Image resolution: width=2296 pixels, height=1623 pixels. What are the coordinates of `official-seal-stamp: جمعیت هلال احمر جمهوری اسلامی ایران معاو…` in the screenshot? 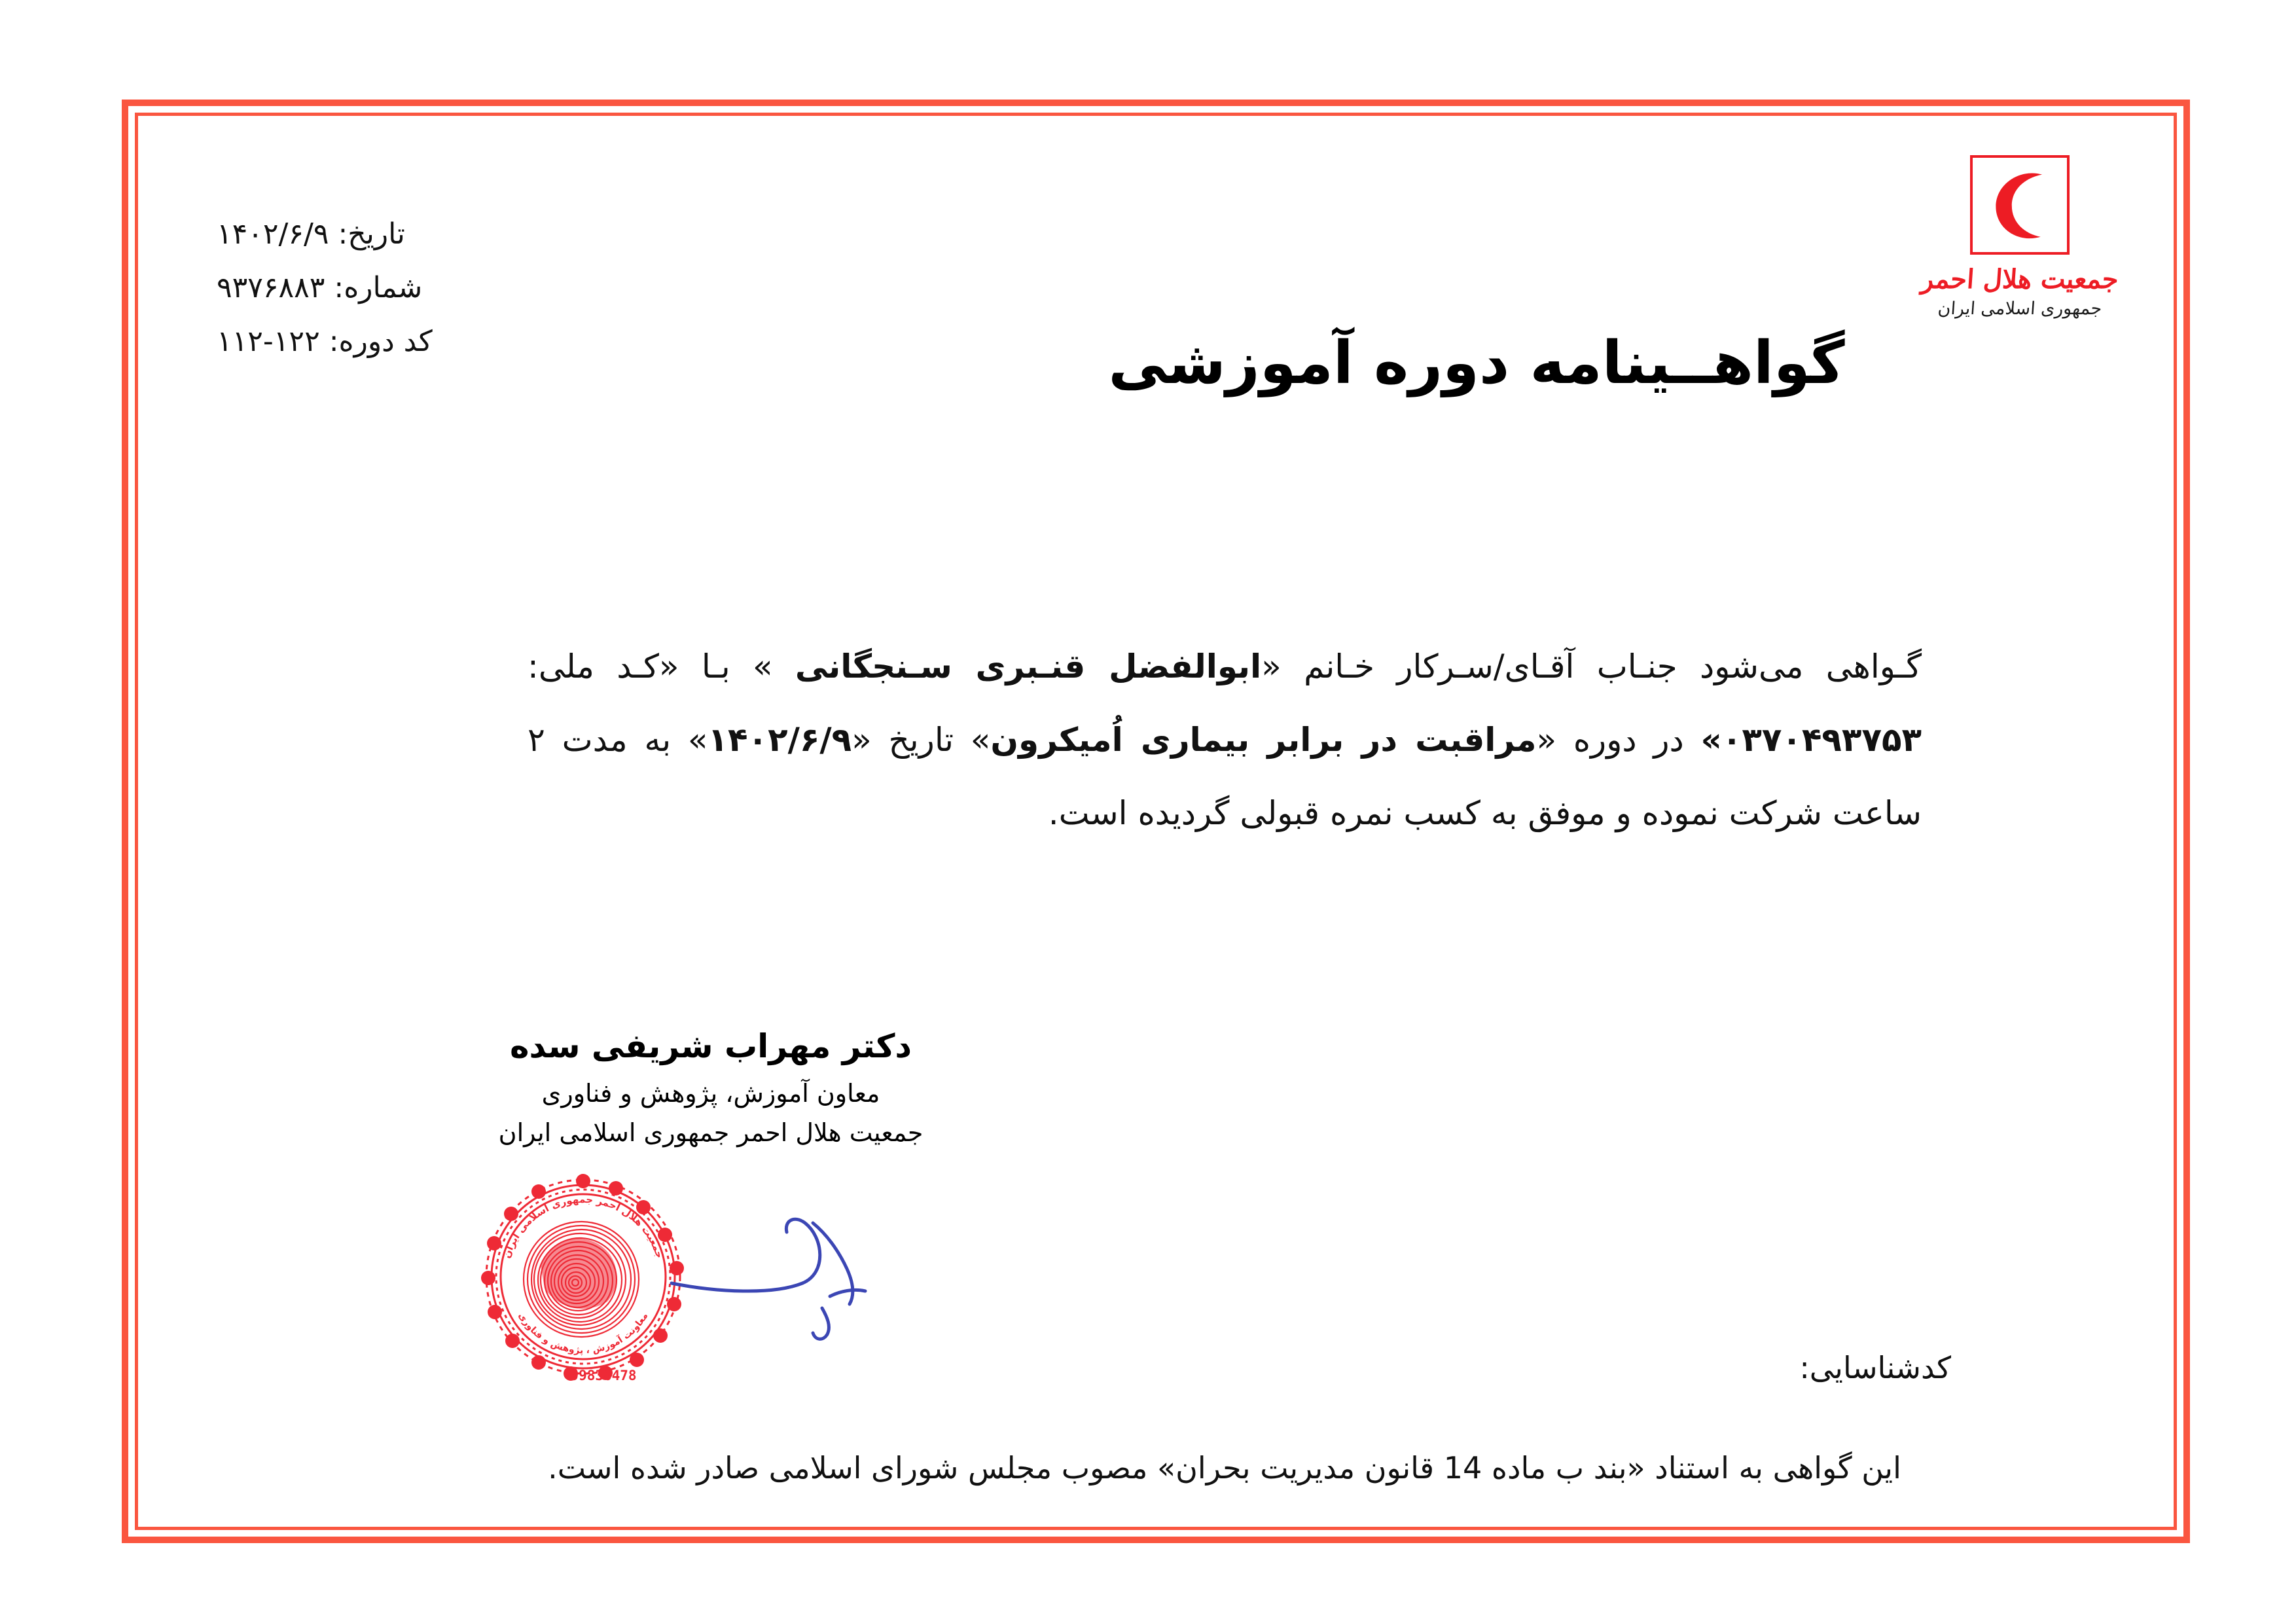 It's located at (582, 1278).